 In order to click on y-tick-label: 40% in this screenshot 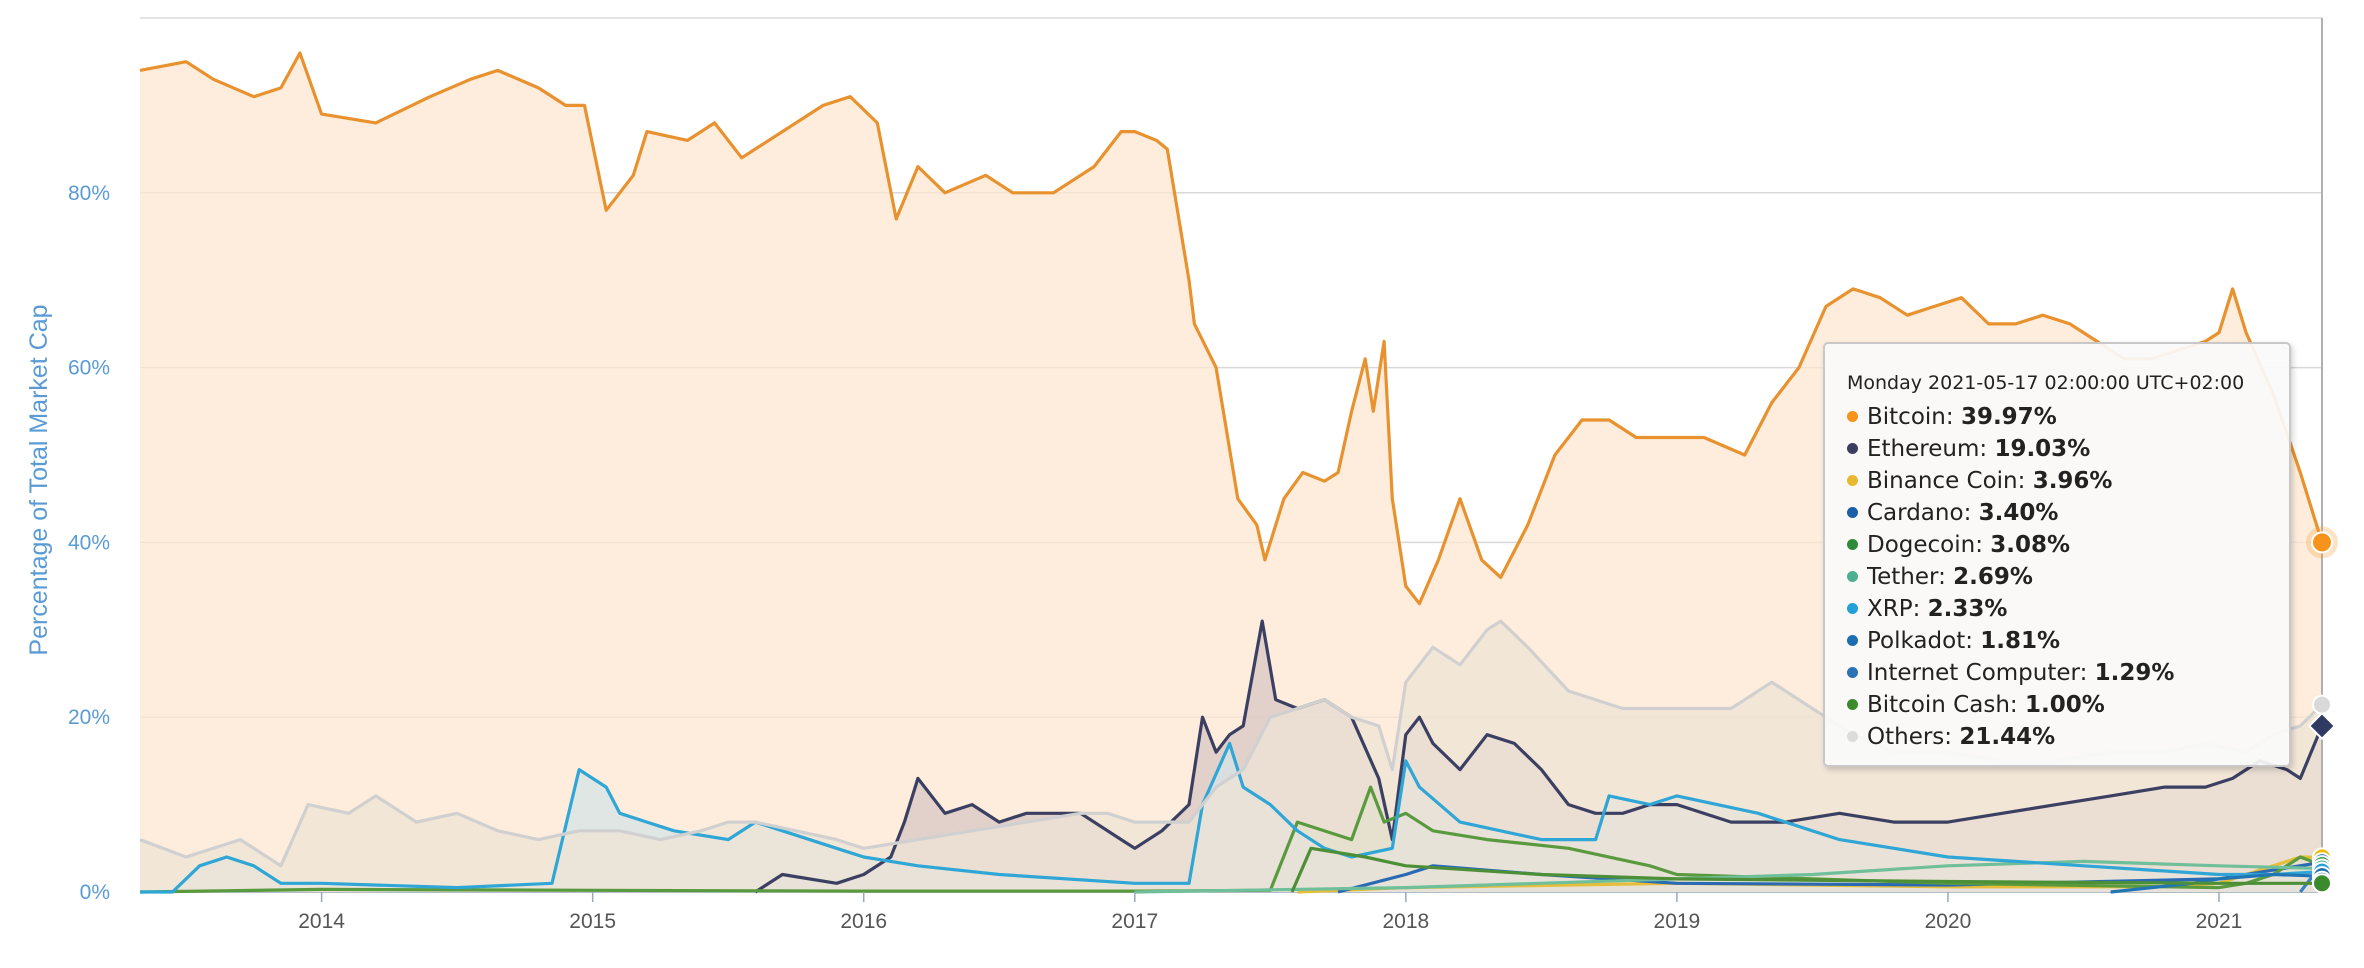, I will do `click(89, 542)`.